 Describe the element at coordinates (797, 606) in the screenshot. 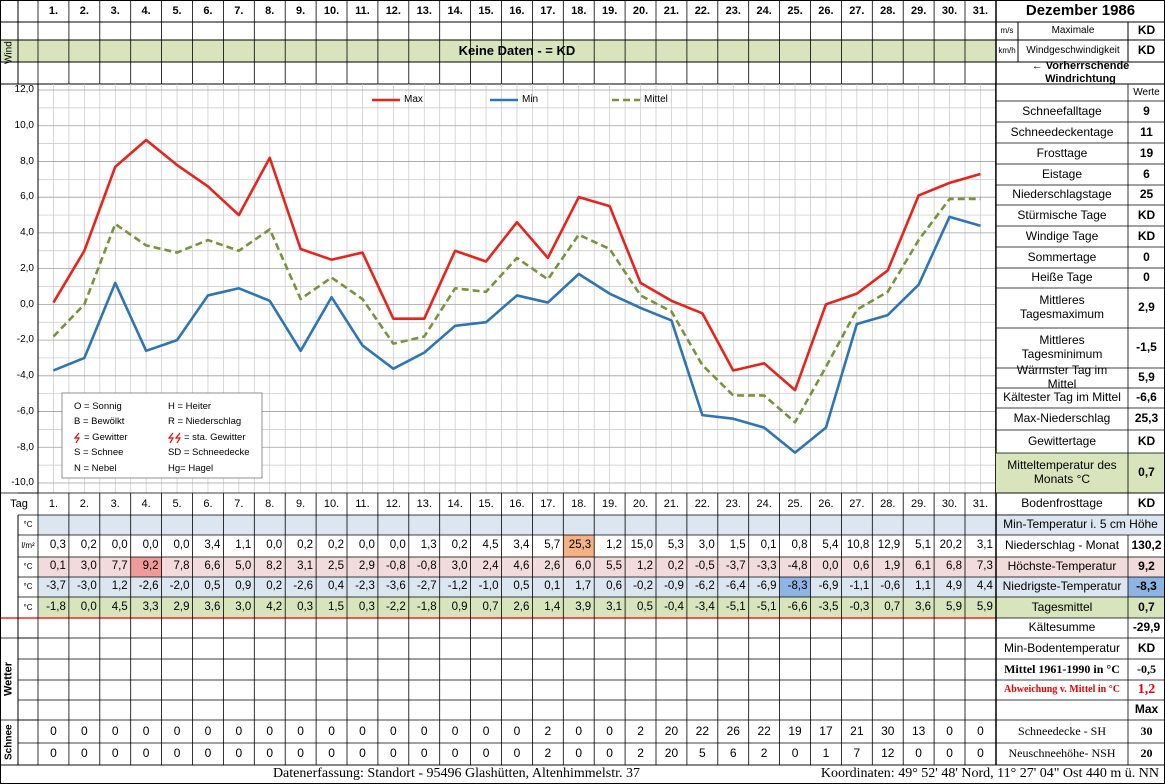

I see `temp-value: -6,6` at that location.